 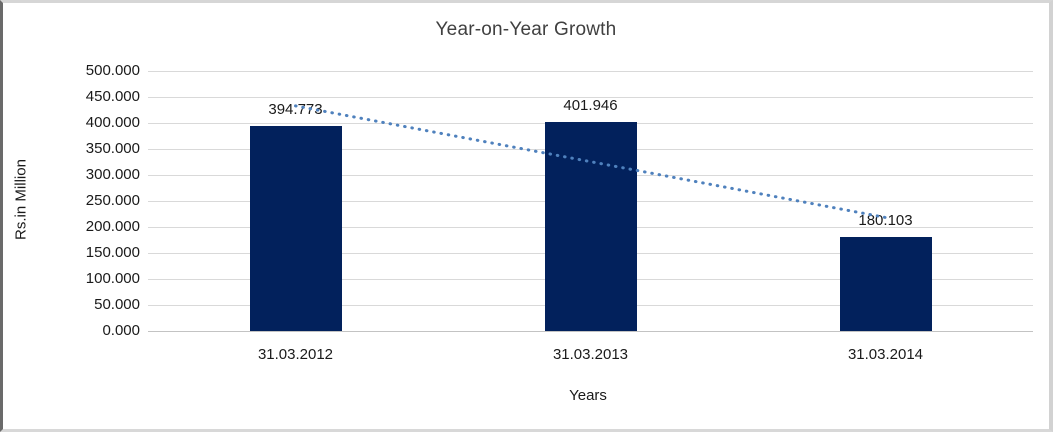 What do you see at coordinates (112, 70) in the screenshot?
I see `y-tick-label: 500.000` at bounding box center [112, 70].